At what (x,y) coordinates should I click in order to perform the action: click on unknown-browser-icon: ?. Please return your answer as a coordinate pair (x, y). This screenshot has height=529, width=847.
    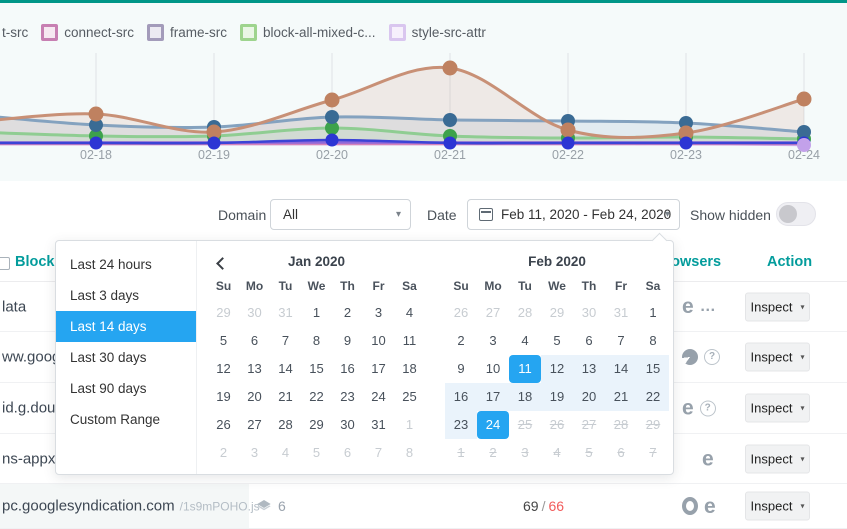
    Looking at the image, I should click on (707, 408).